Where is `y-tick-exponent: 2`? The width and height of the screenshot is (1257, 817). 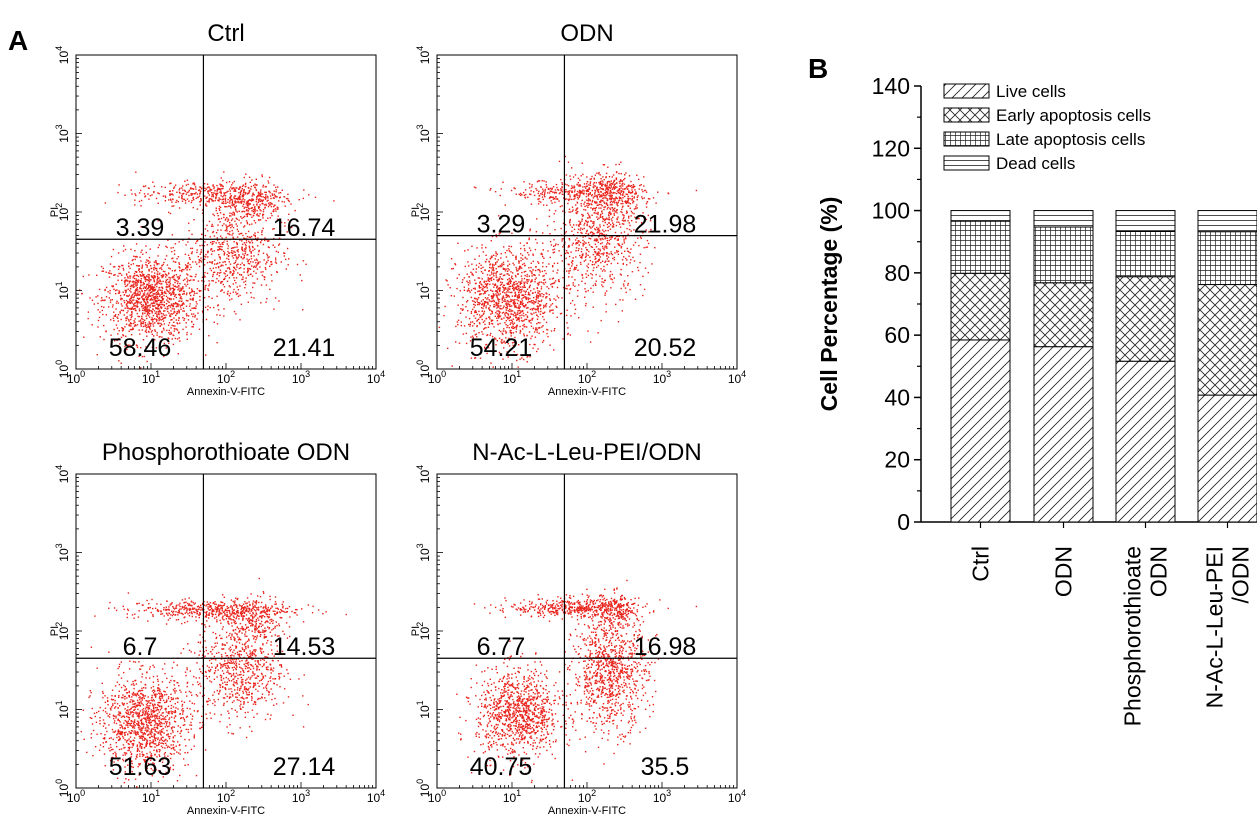 y-tick-exponent: 2 is located at coordinates (59, 205).